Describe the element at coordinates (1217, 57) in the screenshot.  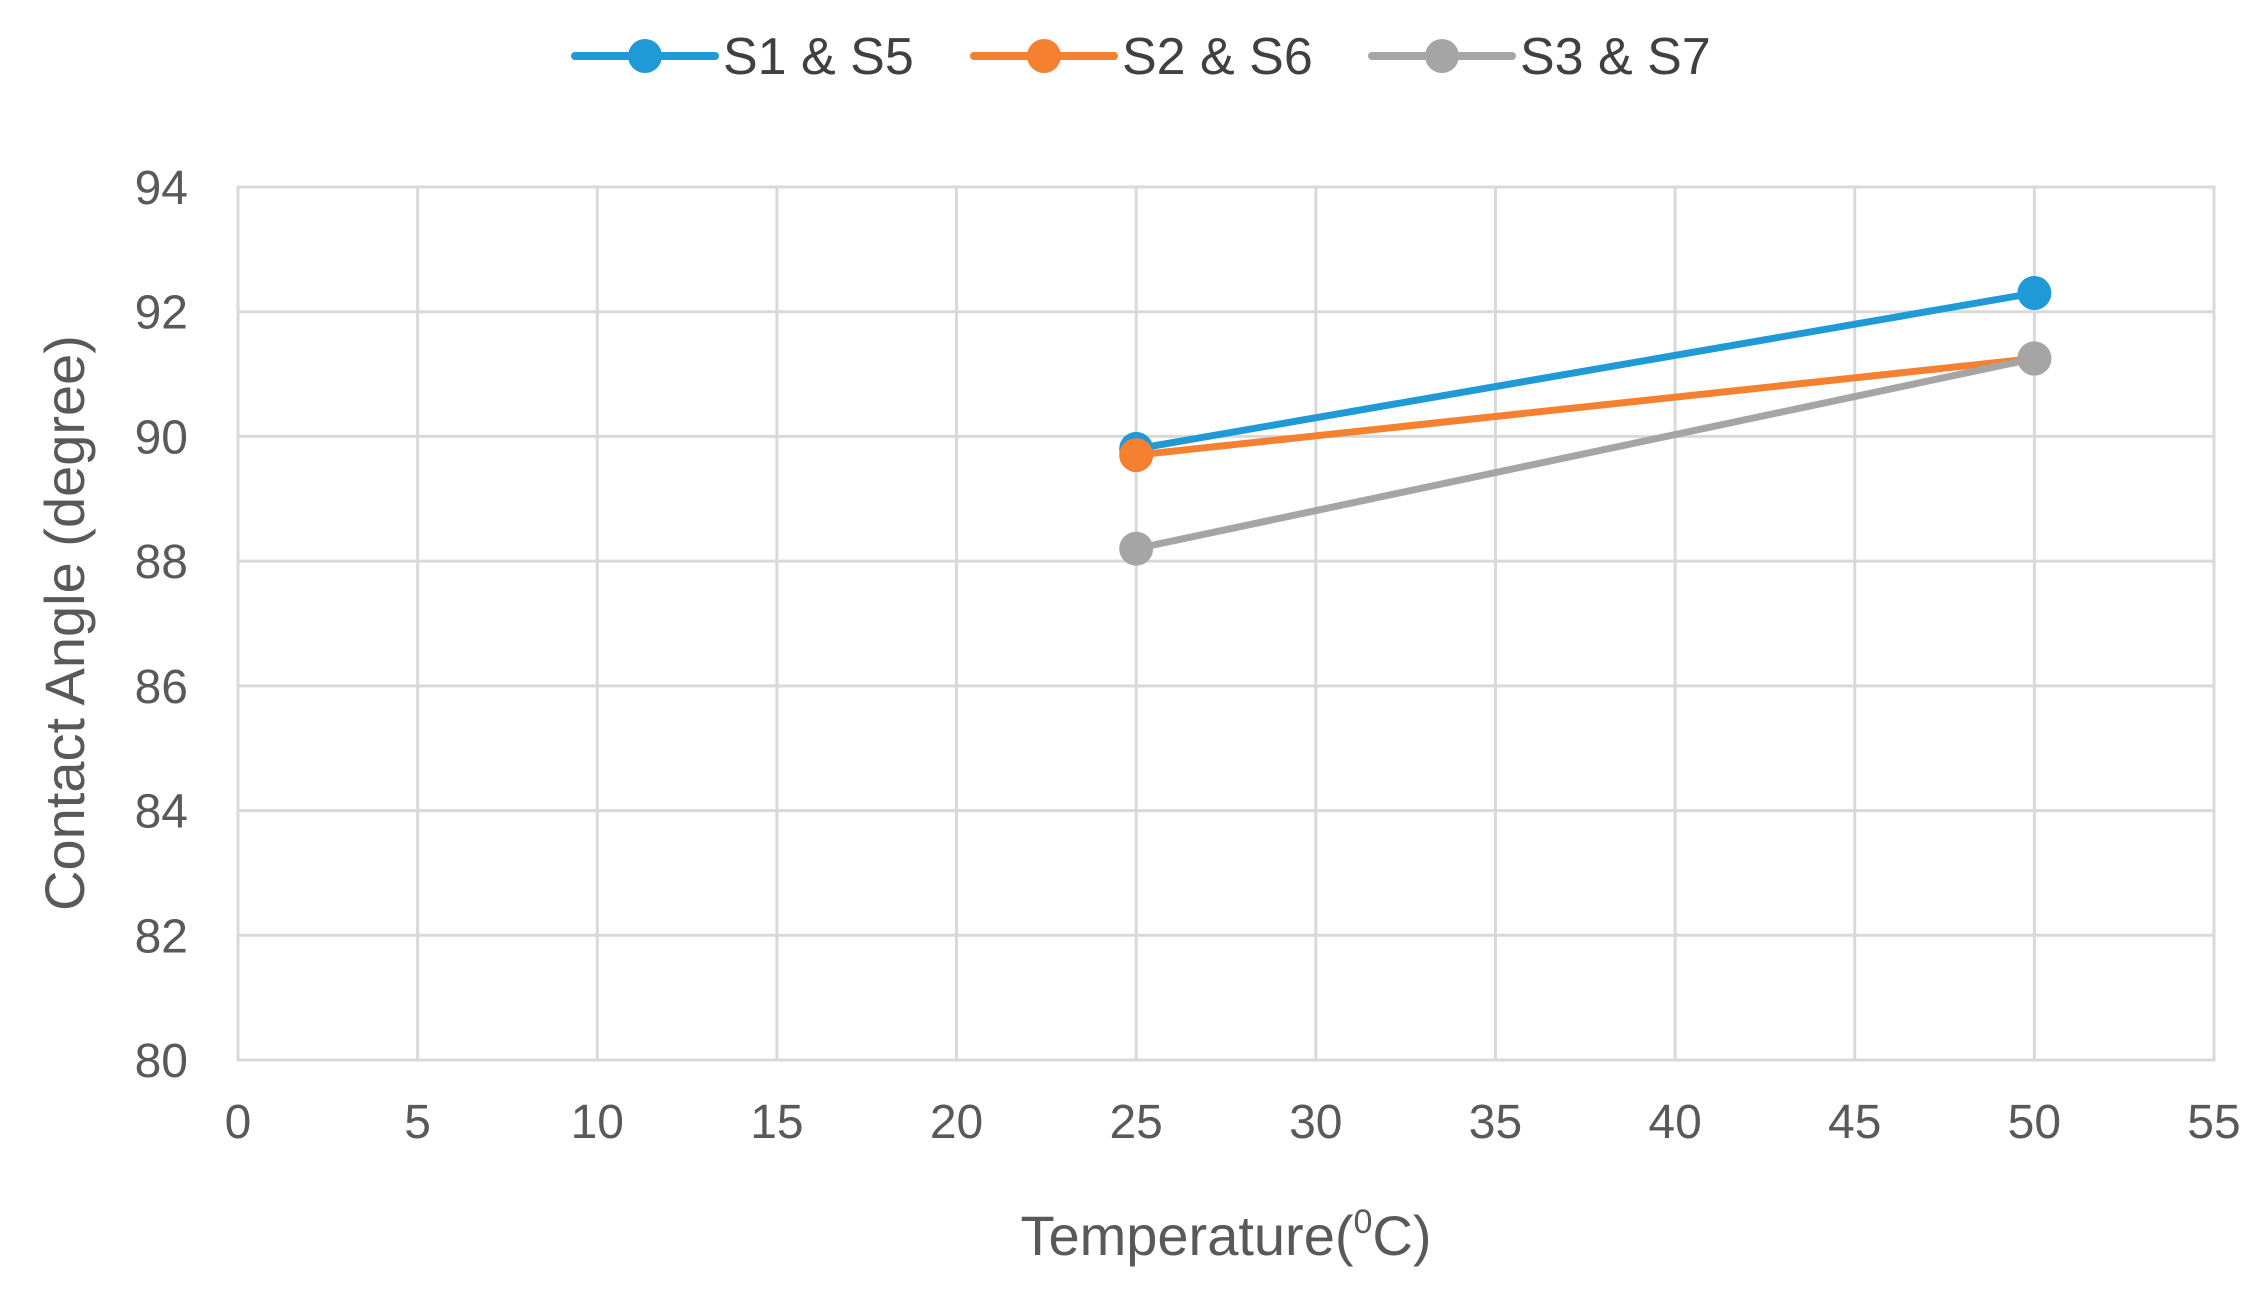
I see `legend-label: S2 & S6` at that location.